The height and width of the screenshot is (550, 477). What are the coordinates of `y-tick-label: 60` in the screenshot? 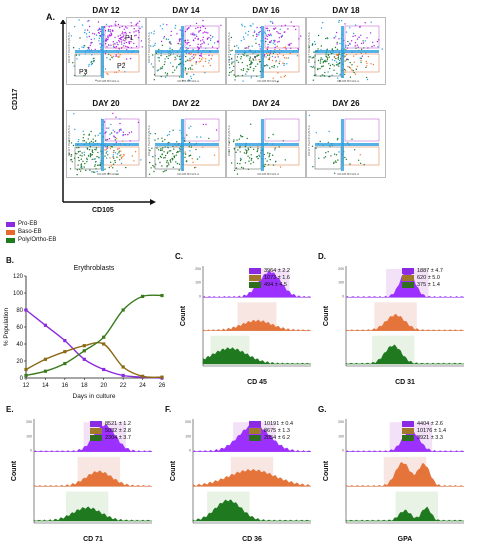 It's located at (19, 328).